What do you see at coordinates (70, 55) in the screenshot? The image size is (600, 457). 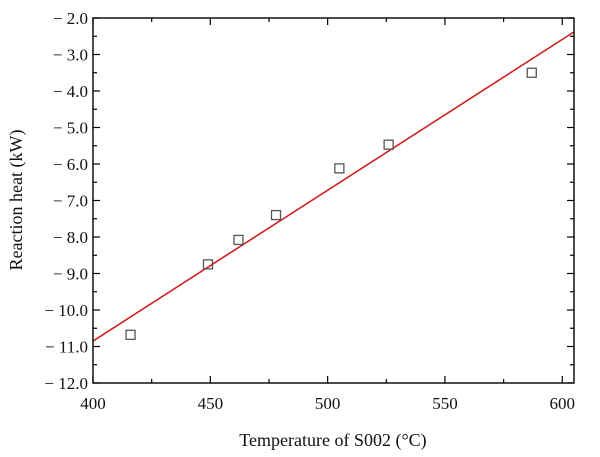 I see `y-tick-label: − 3.0` at bounding box center [70, 55].